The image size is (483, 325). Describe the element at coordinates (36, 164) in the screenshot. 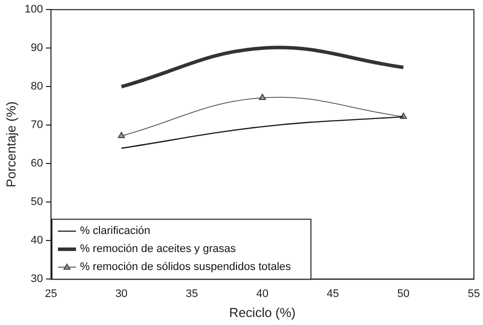

I see `y-tick-label: 60` at that location.